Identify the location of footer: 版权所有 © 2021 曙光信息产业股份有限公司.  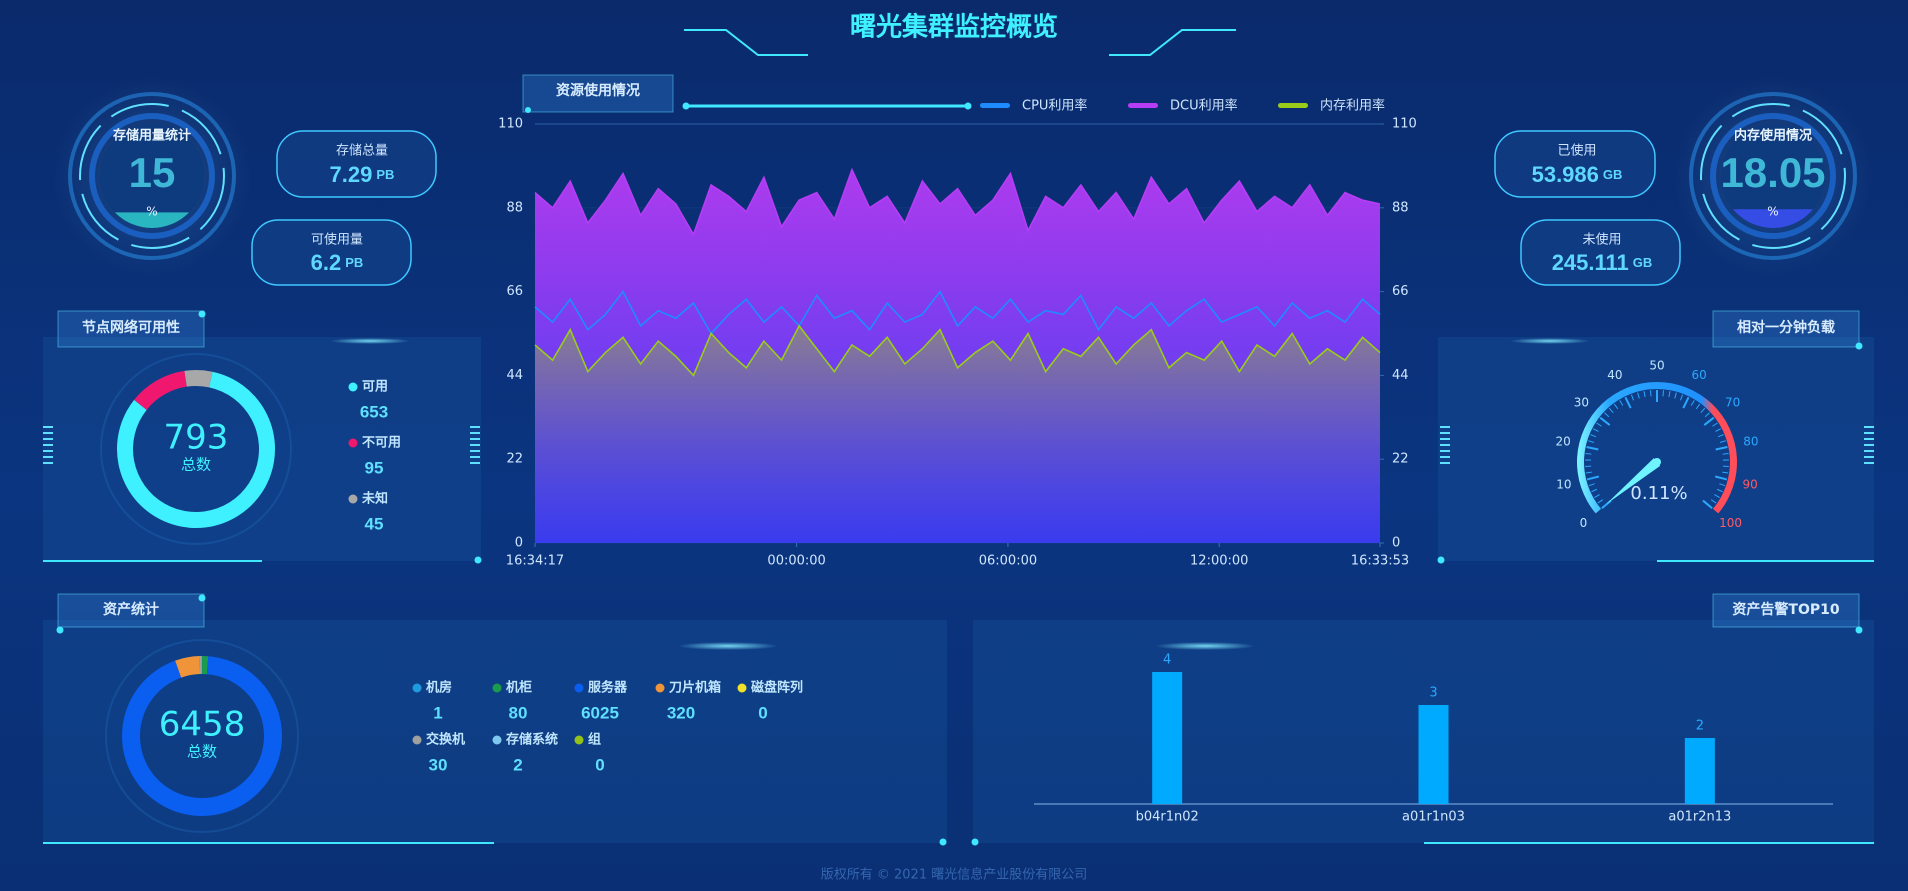
(954, 875).